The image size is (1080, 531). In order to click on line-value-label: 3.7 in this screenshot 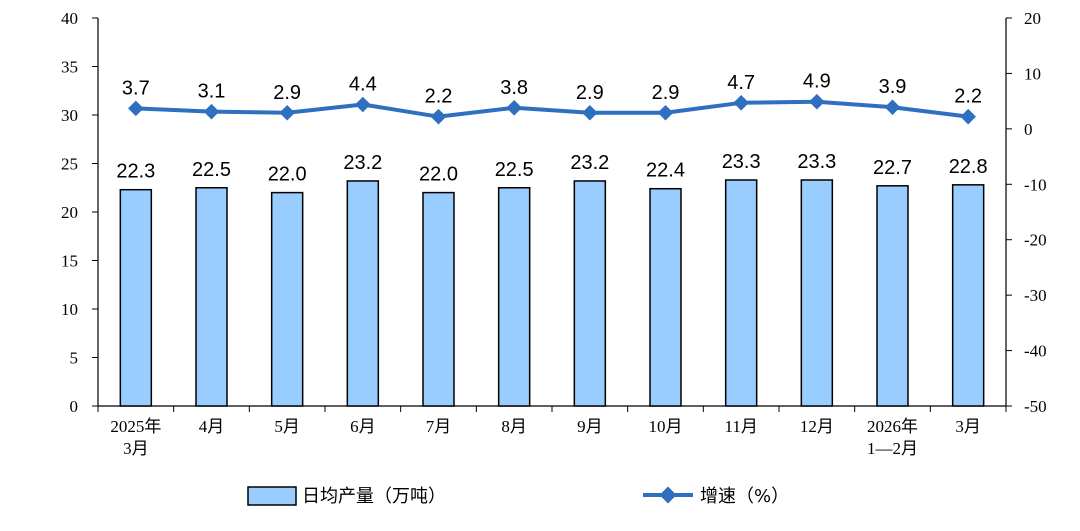, I will do `click(136, 88)`.